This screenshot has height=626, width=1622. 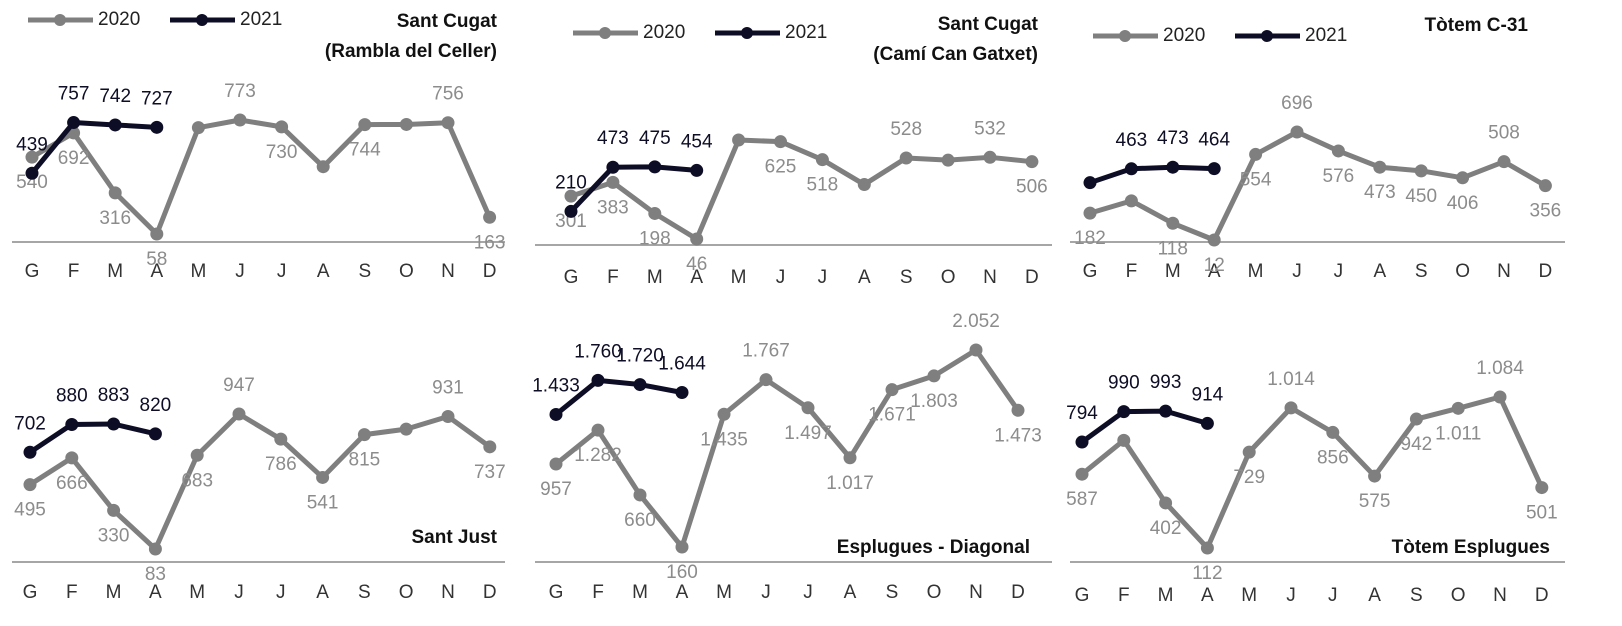 I want to click on data-label: 625, so click(x=781, y=167).